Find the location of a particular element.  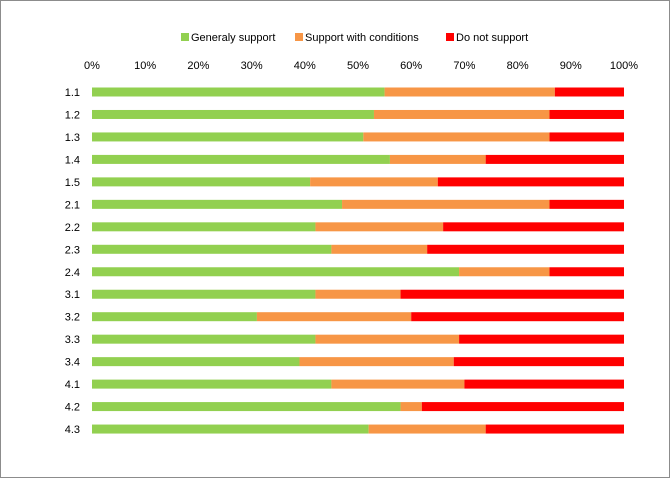

x-tick-label: 20% is located at coordinates (198, 66).